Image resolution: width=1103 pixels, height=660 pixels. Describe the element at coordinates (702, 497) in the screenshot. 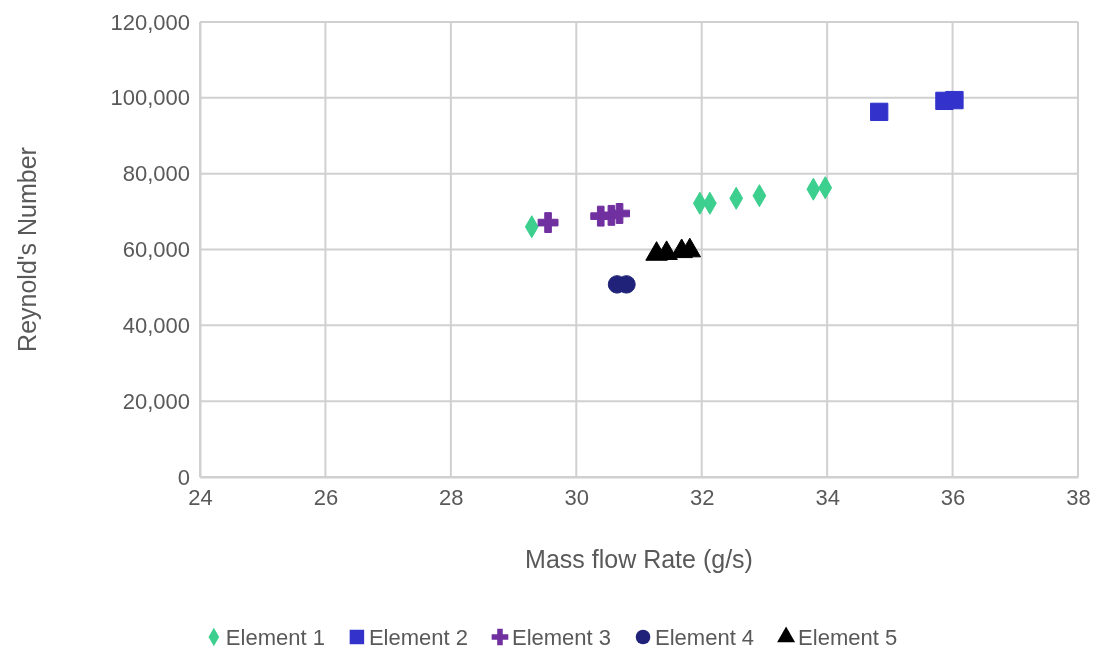

I see `x-tick-label: 32` at that location.